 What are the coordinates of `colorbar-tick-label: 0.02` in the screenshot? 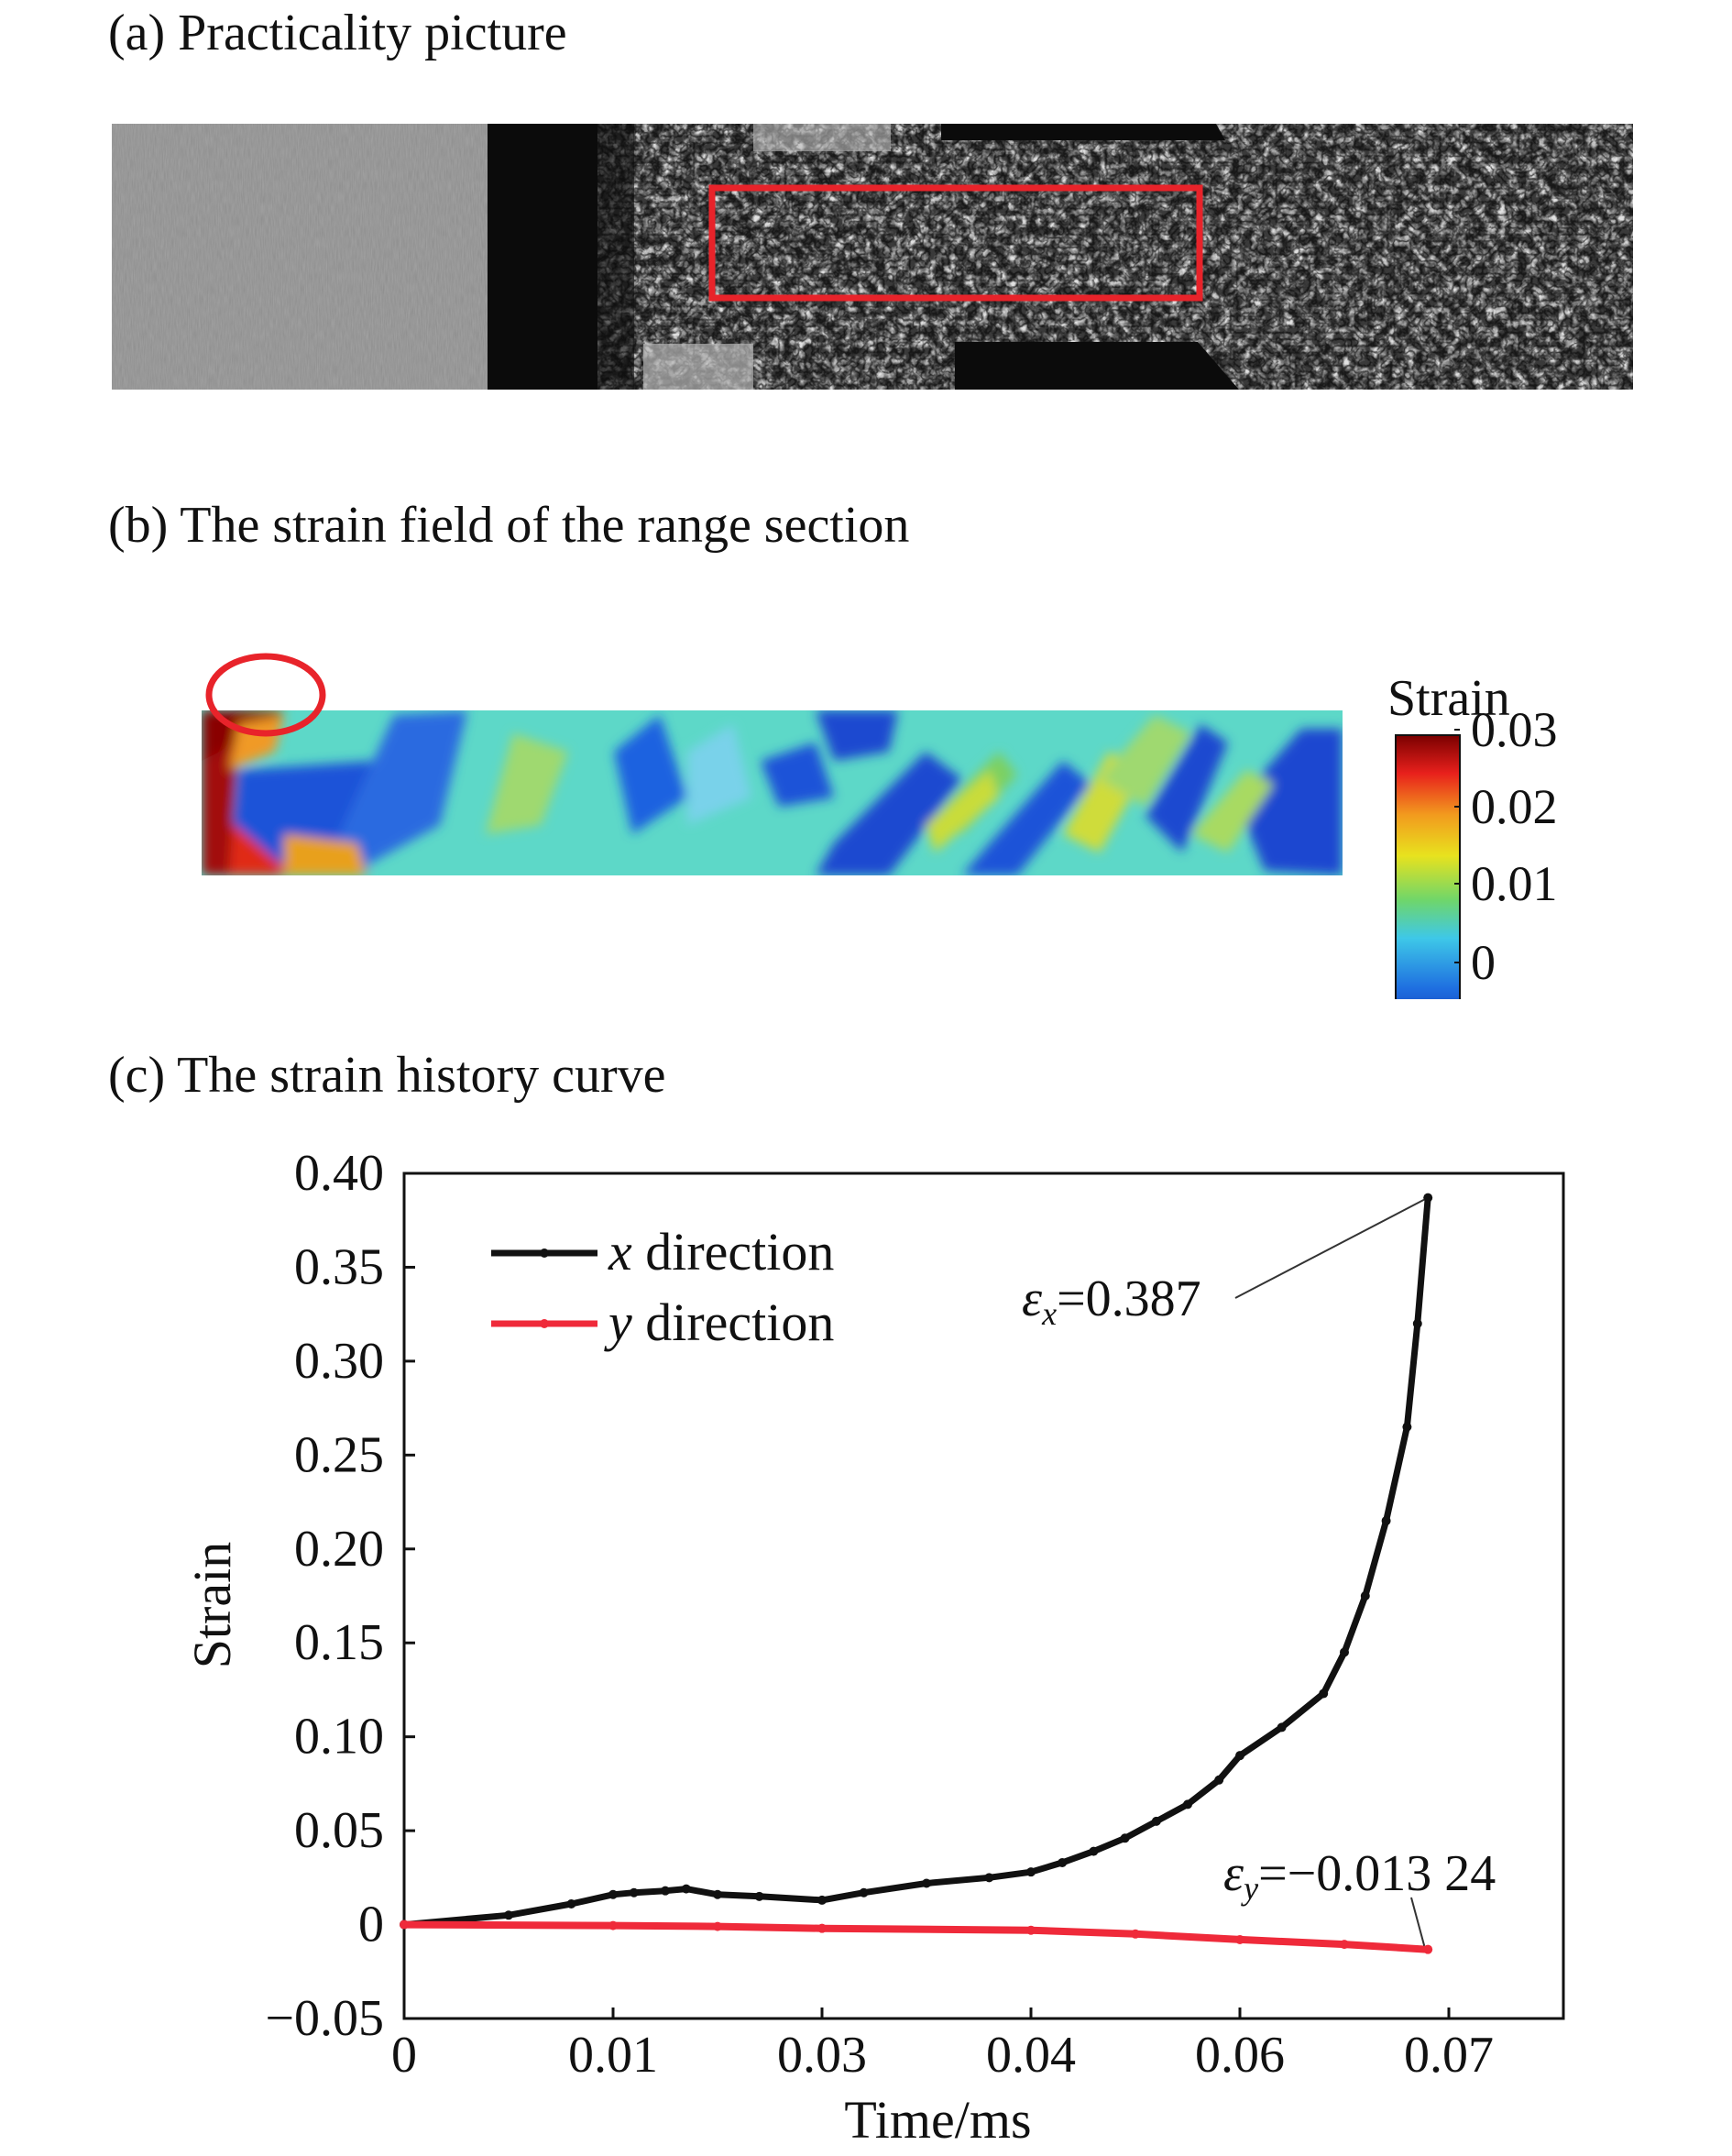 It's located at (1515, 806).